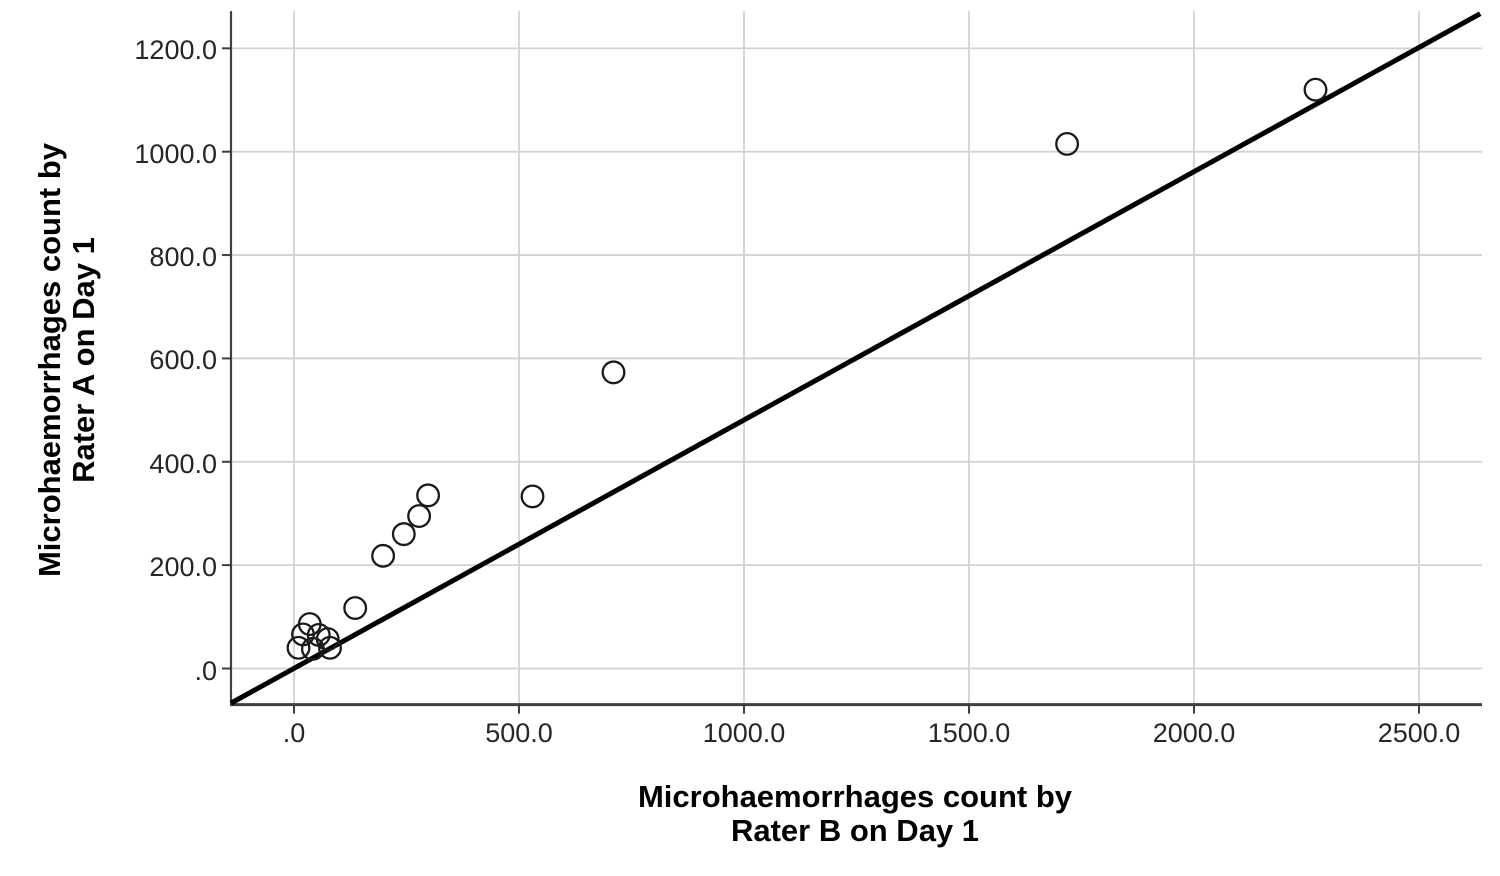 The width and height of the screenshot is (1500, 876). Describe the element at coordinates (205, 670) in the screenshot. I see `y-tick-label: .0` at that location.